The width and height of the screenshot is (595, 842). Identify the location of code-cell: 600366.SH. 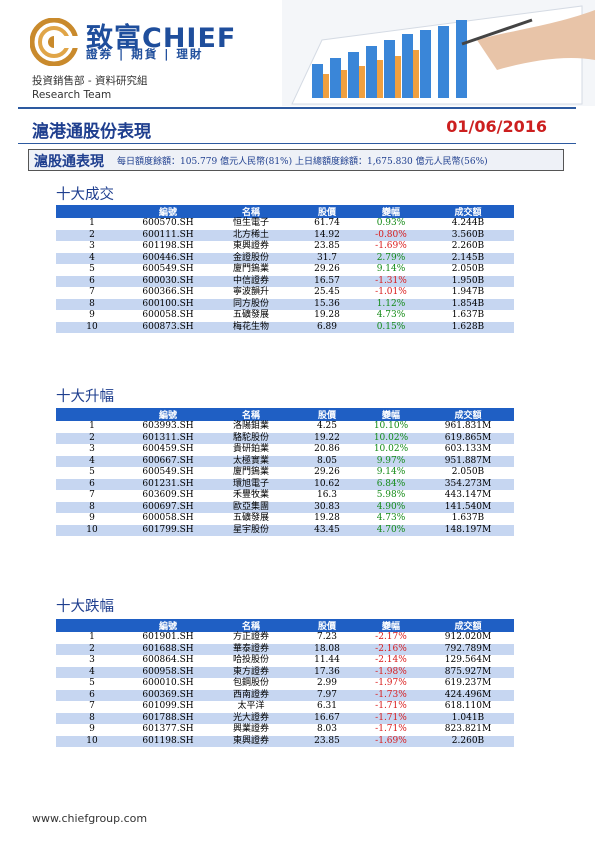
(168, 292).